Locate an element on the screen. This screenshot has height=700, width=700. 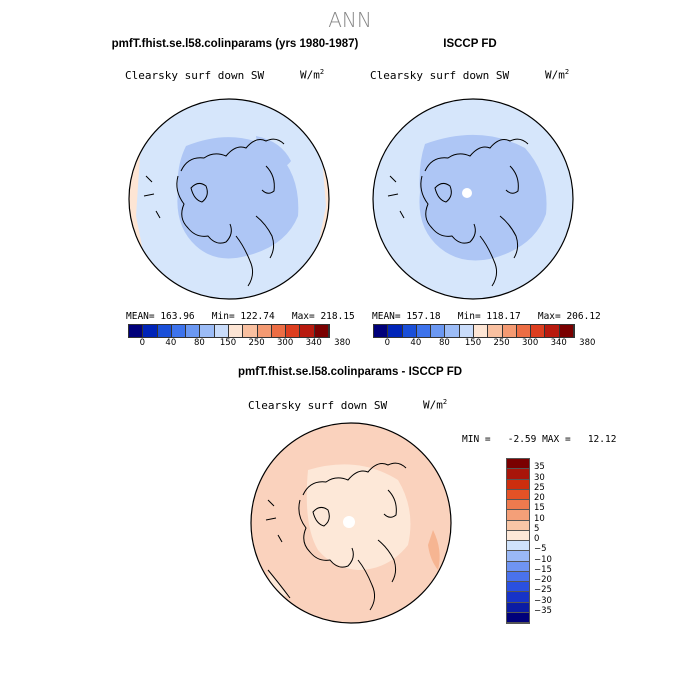
colorbar-level-label: −10 is located at coordinates (543, 559).